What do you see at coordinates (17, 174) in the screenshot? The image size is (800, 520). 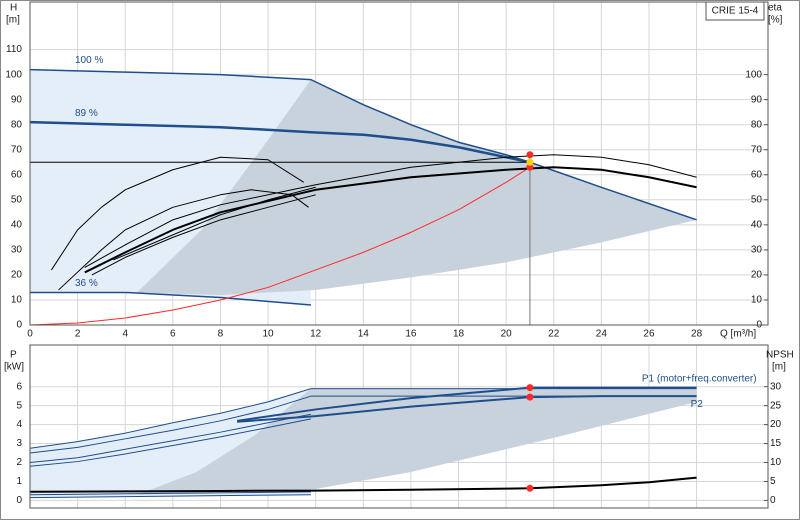 I see `y-tick-label: 60` at bounding box center [17, 174].